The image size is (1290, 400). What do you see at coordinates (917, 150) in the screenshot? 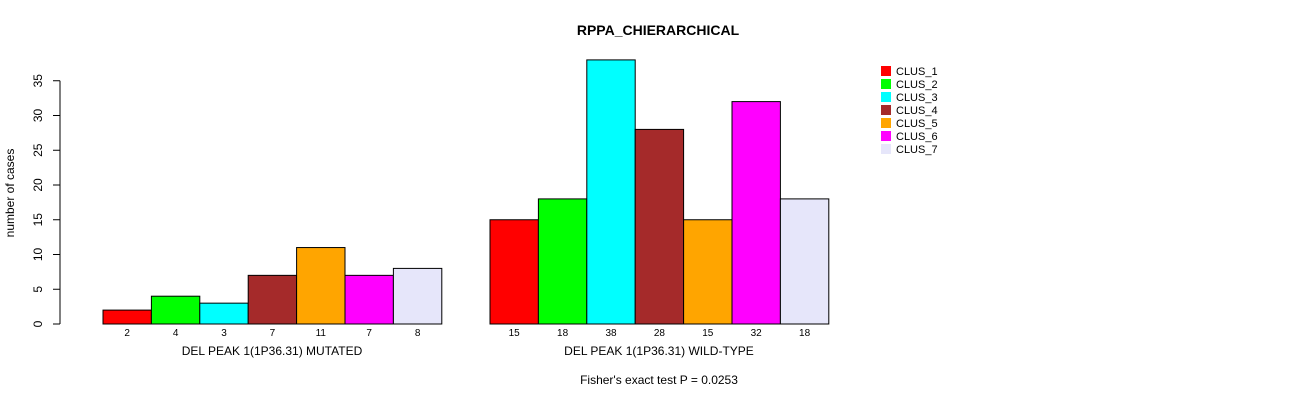
I see `legend-item-label: CLUS_7` at bounding box center [917, 150].